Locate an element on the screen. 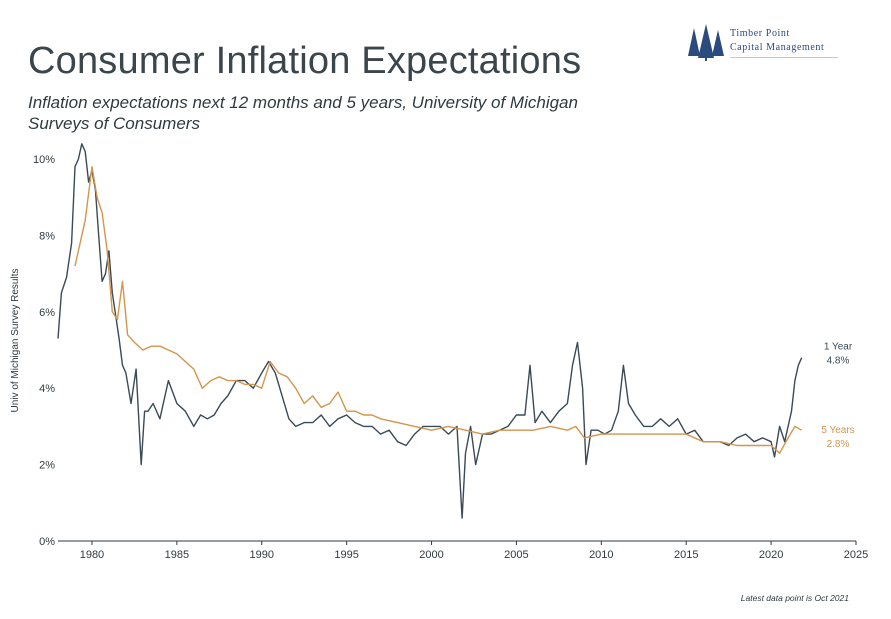  x-tick-label: 2015 is located at coordinates (686, 555).